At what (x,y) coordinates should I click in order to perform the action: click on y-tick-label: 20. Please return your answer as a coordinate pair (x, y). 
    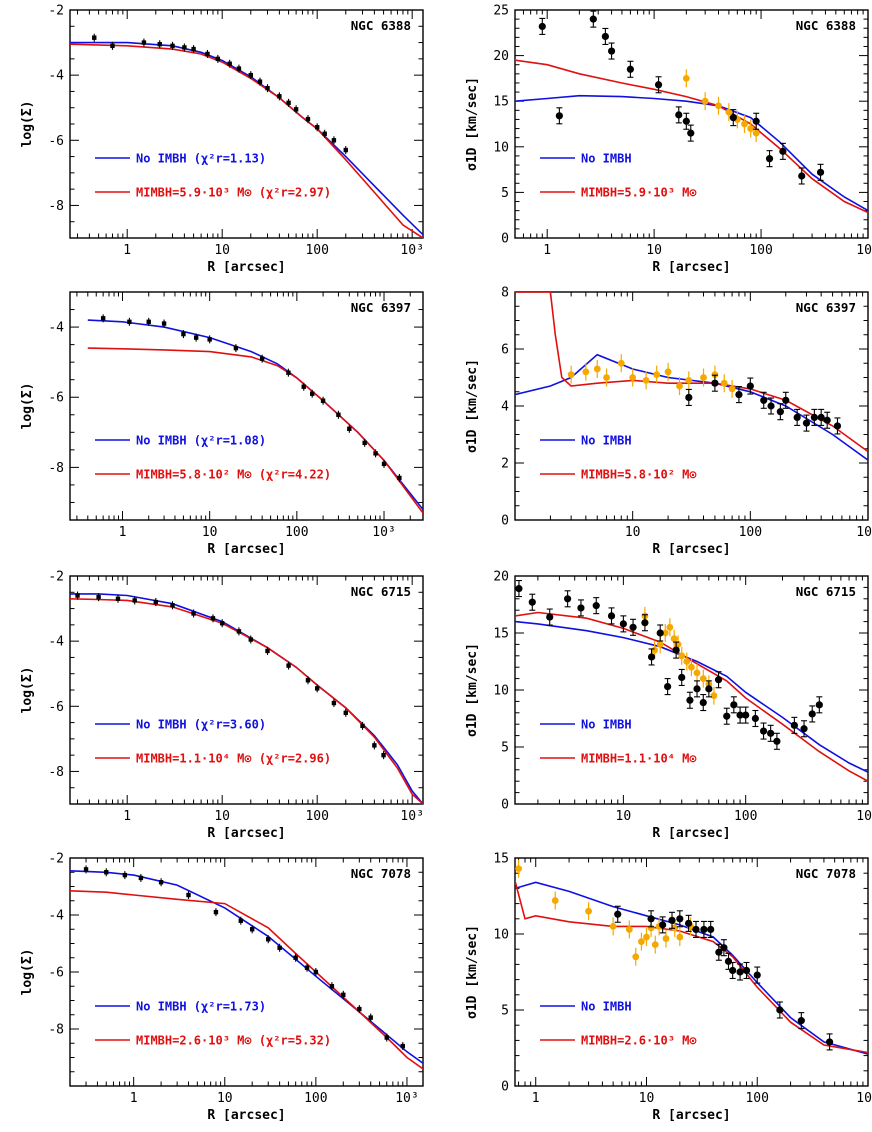
    Looking at the image, I should click on (501, 577).